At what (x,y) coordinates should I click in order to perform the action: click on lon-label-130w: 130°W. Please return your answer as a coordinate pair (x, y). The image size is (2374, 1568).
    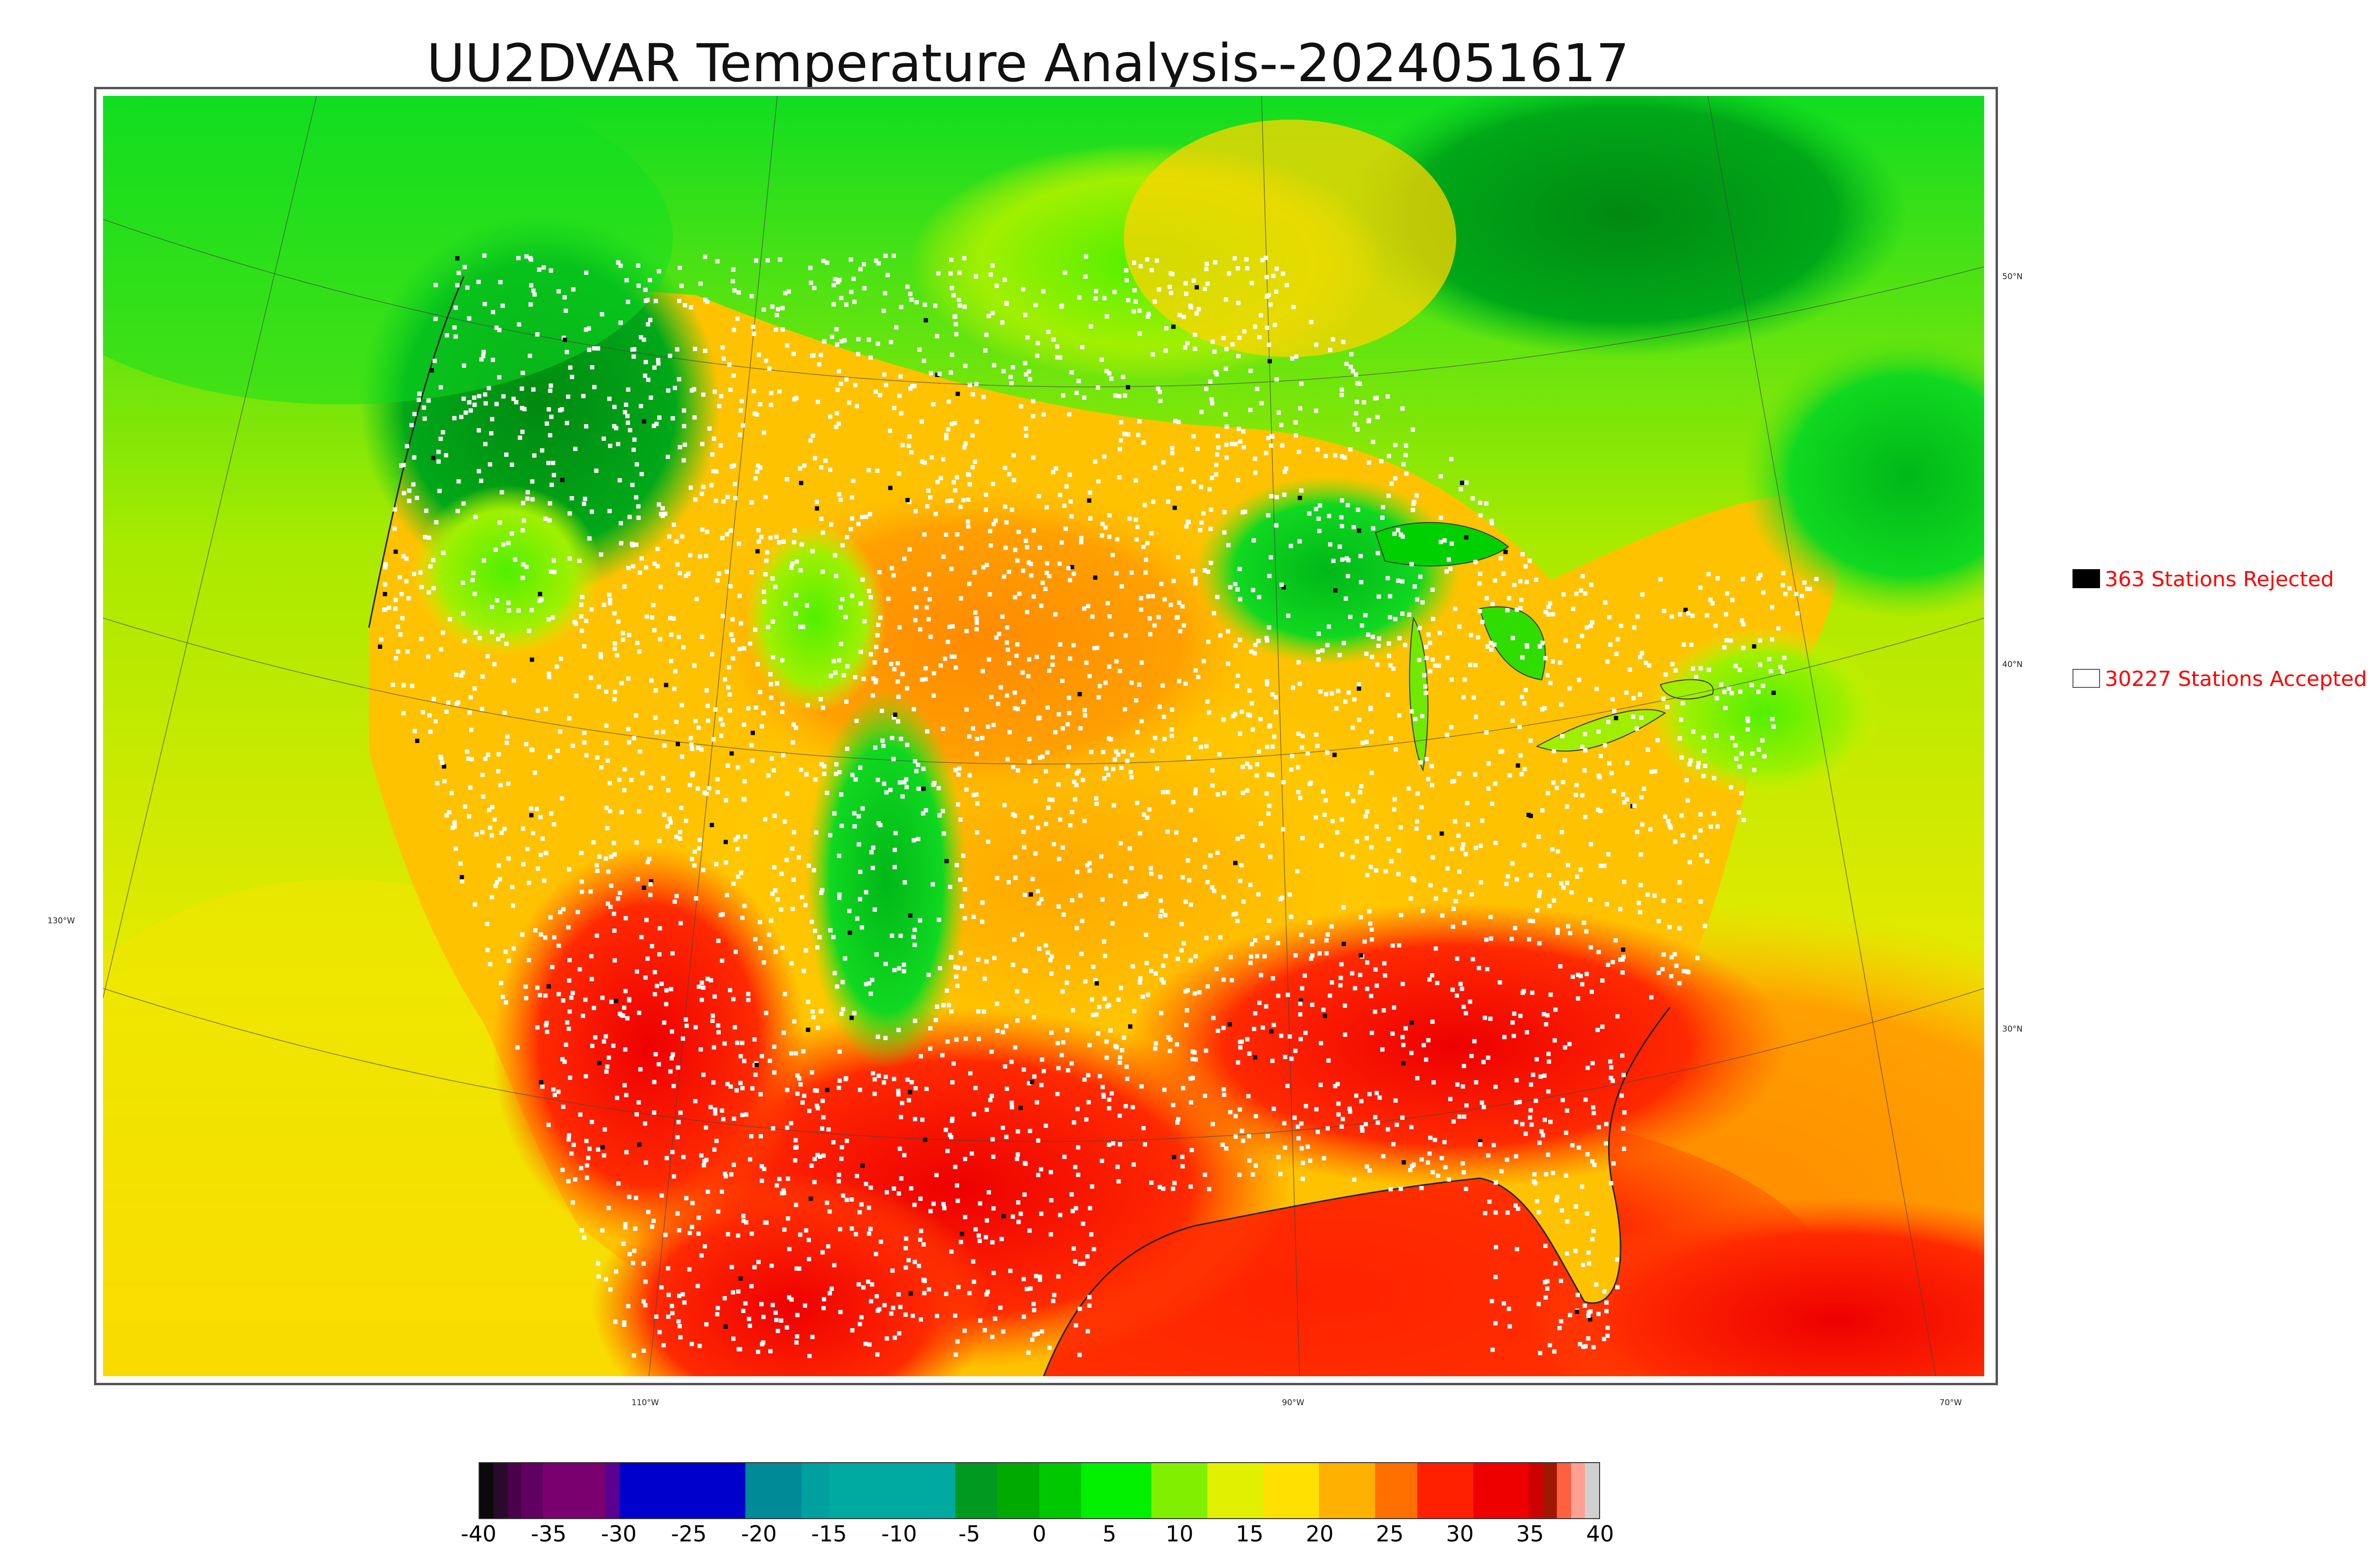
    Looking at the image, I should click on (61, 921).